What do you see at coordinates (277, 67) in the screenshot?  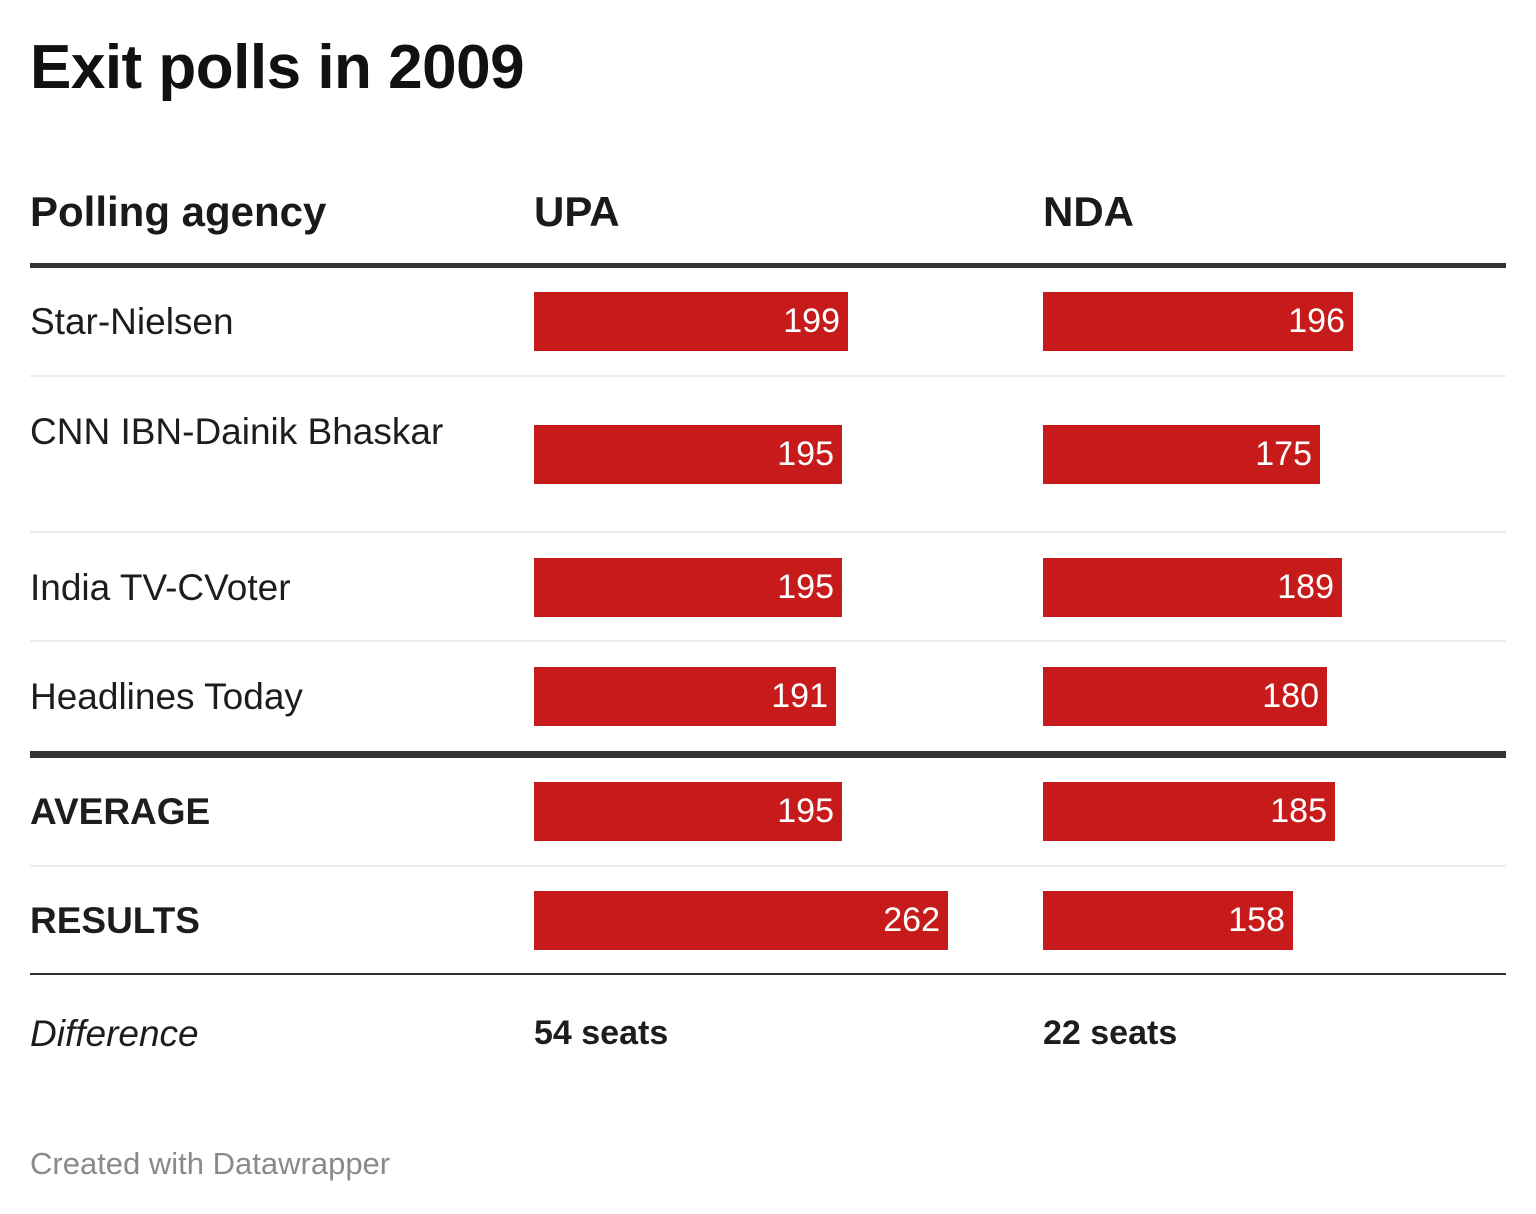 I see `chart-title: Exit polls in 2009` at bounding box center [277, 67].